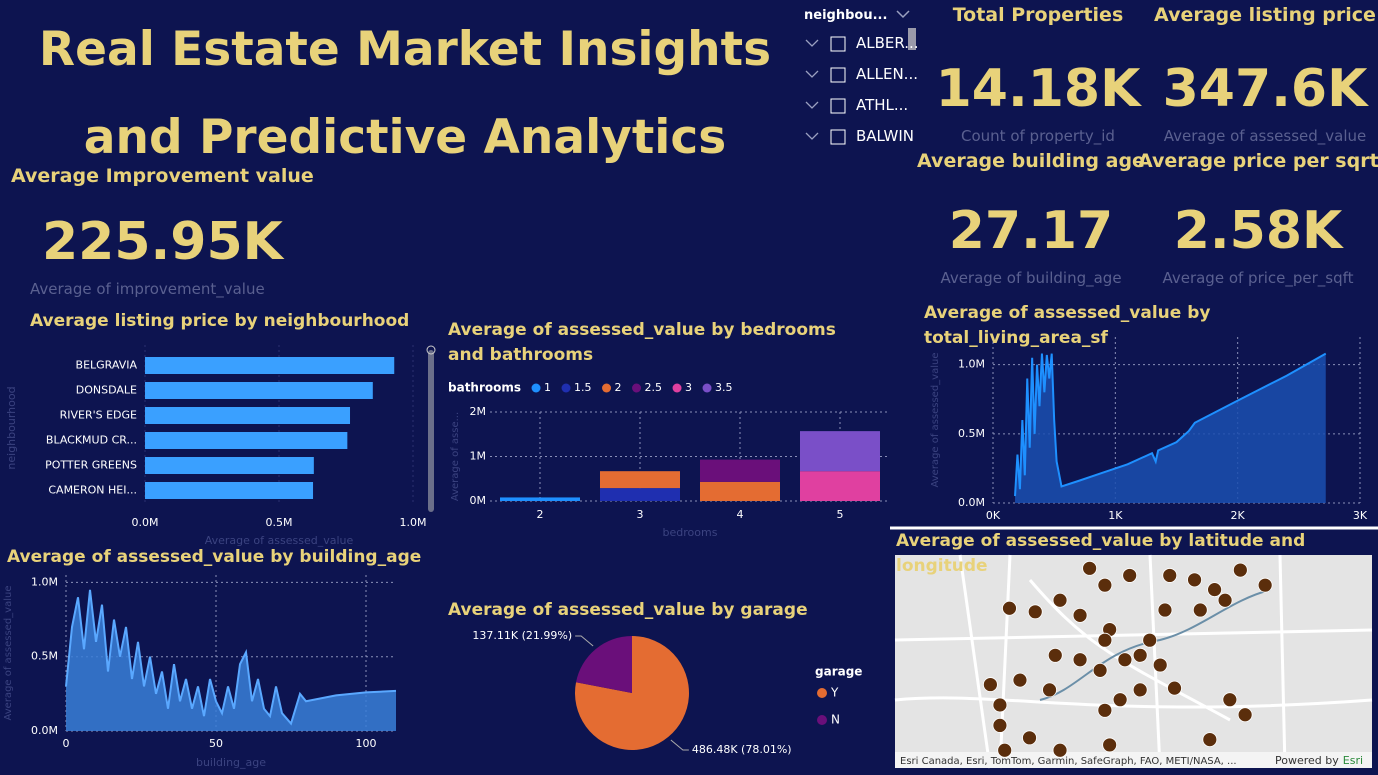  What do you see at coordinates (8, 653) in the screenshot?
I see `y-axis-label: Average of assessed_value` at bounding box center [8, 653].